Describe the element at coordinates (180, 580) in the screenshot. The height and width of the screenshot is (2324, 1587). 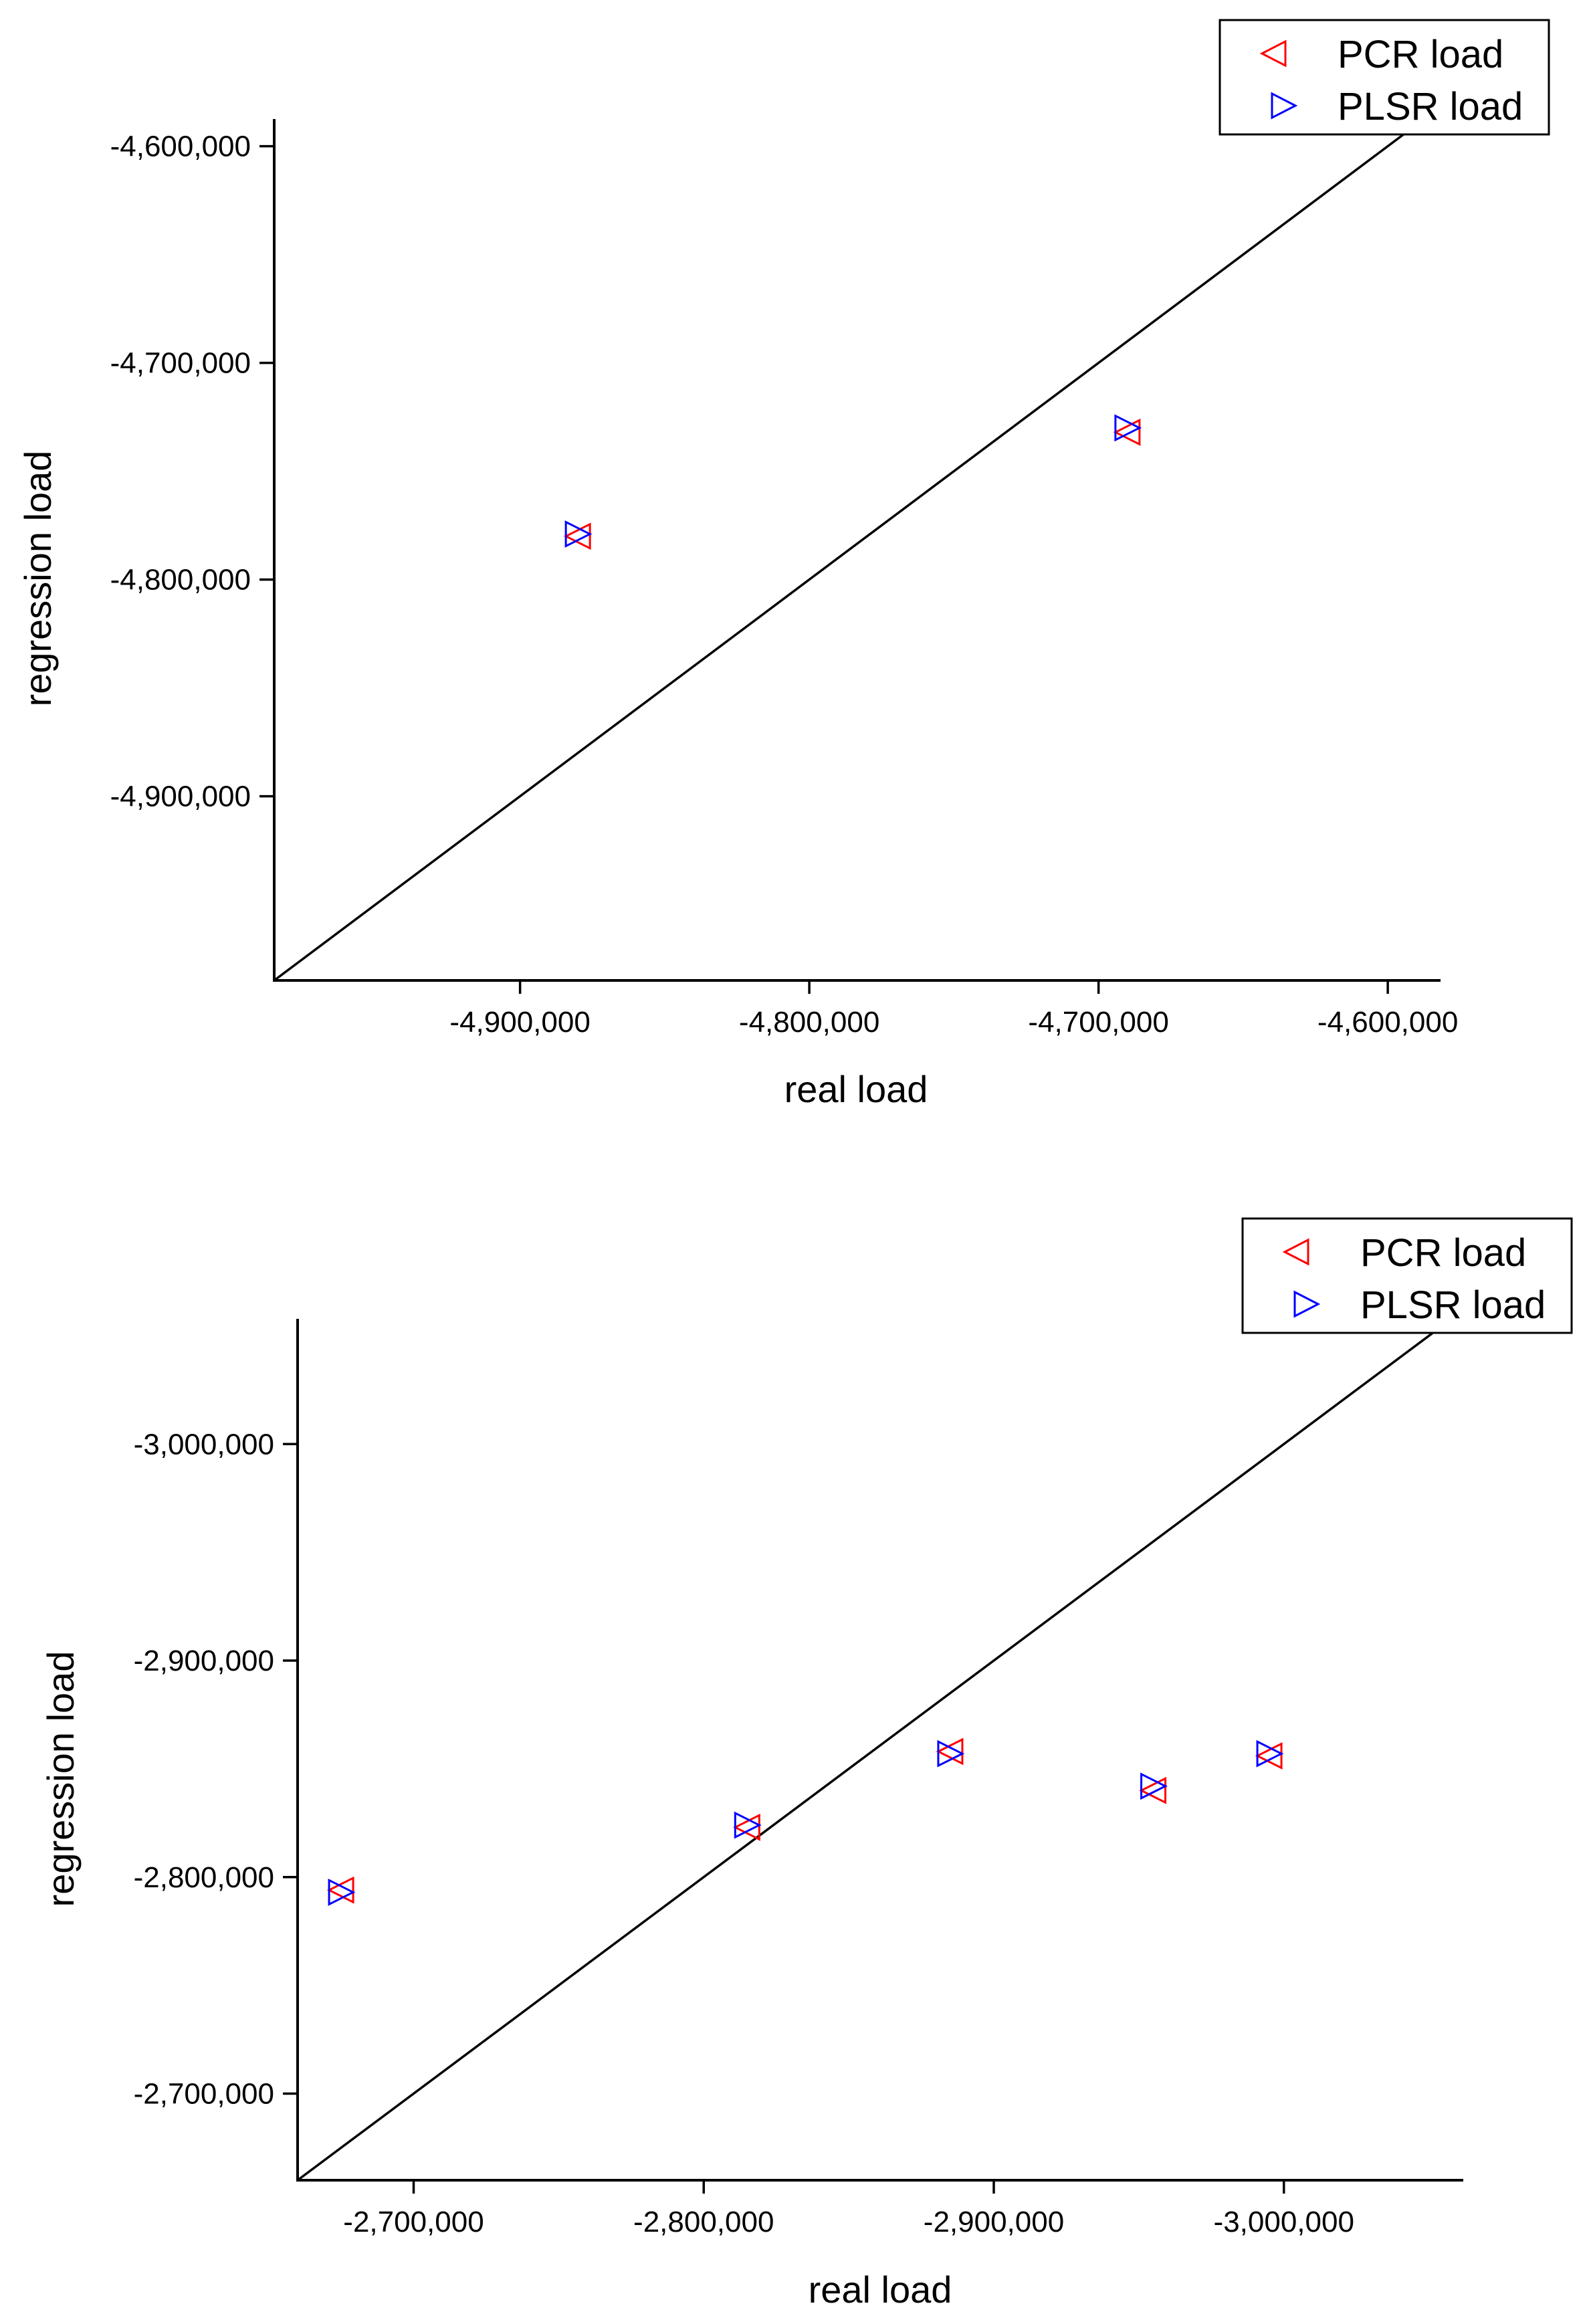
I see `y-tick-label: -4,800,000` at that location.